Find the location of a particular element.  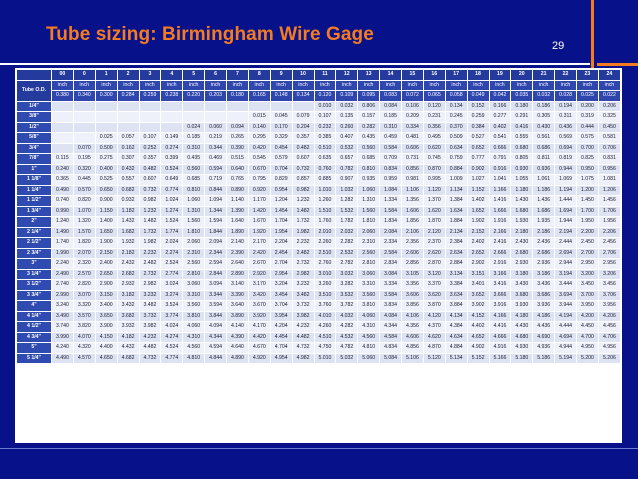

table-cell: 1.180 is located at coordinates (522, 190).